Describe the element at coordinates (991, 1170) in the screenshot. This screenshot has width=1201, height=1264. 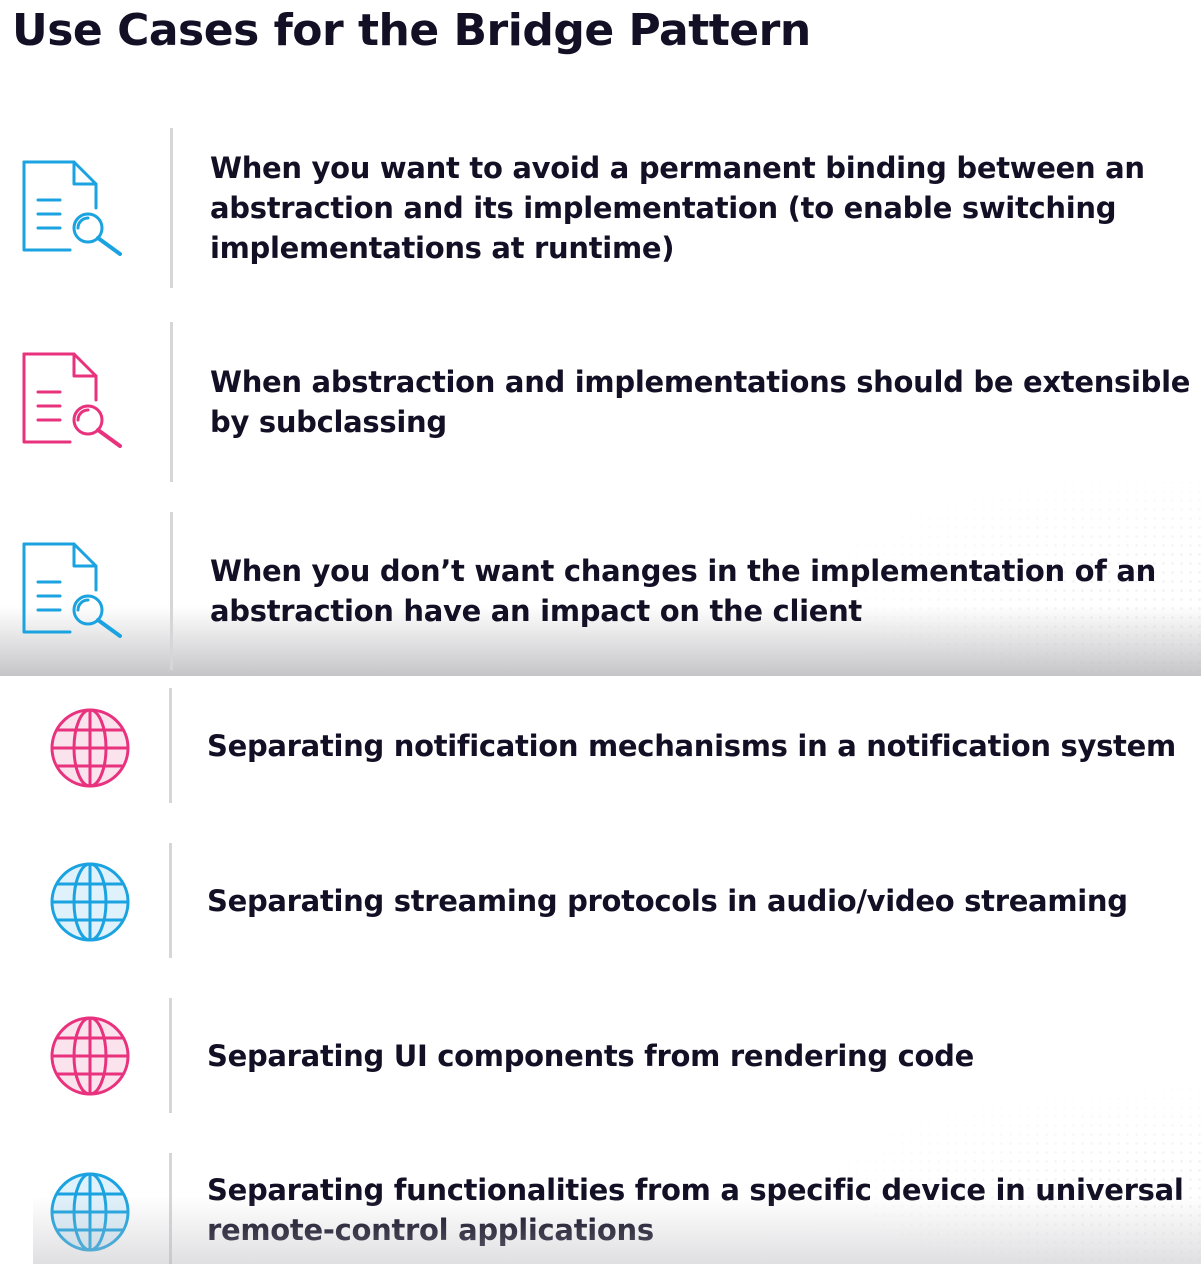
I see `dot-pattern-decoration` at that location.